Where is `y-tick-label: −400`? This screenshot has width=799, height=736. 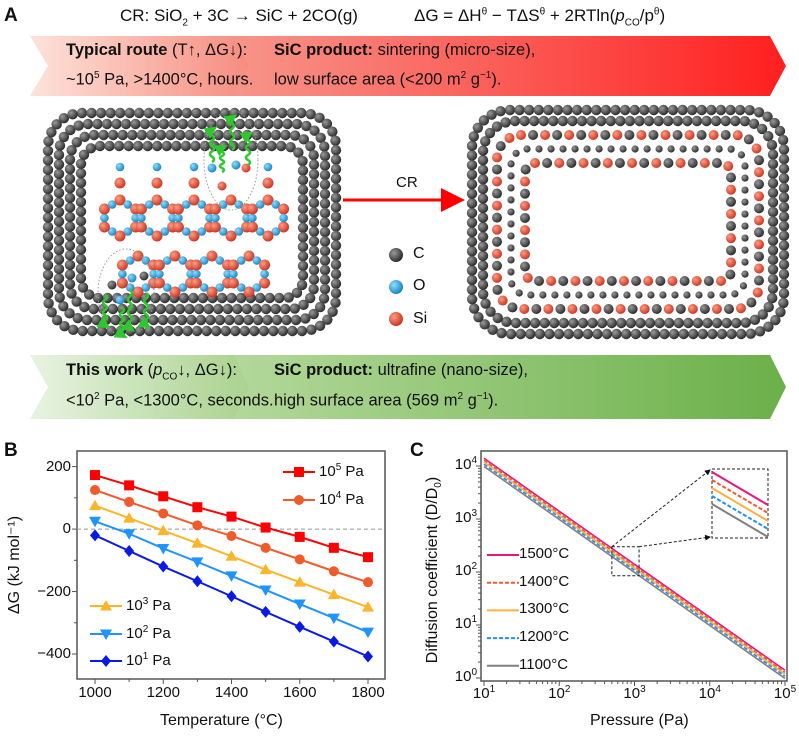 y-tick-label: −400 is located at coordinates (54, 653).